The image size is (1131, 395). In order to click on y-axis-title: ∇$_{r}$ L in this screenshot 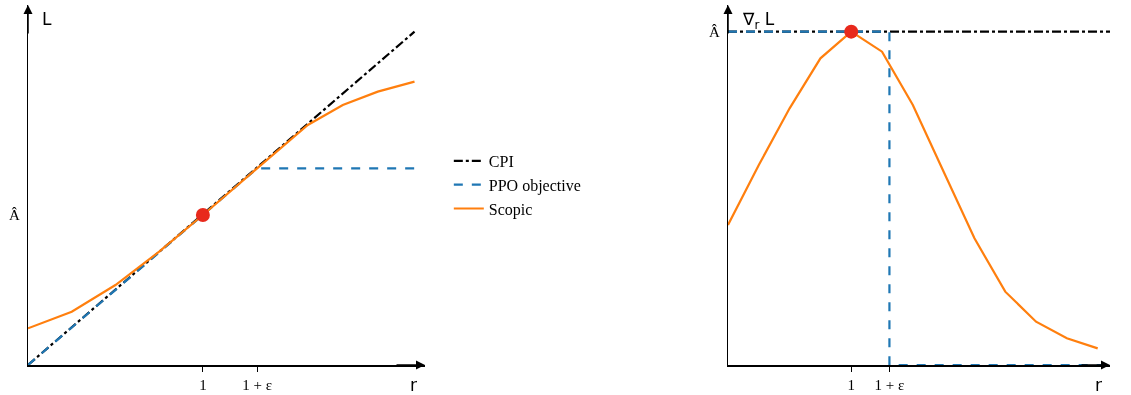, I will do `click(758, 20)`.